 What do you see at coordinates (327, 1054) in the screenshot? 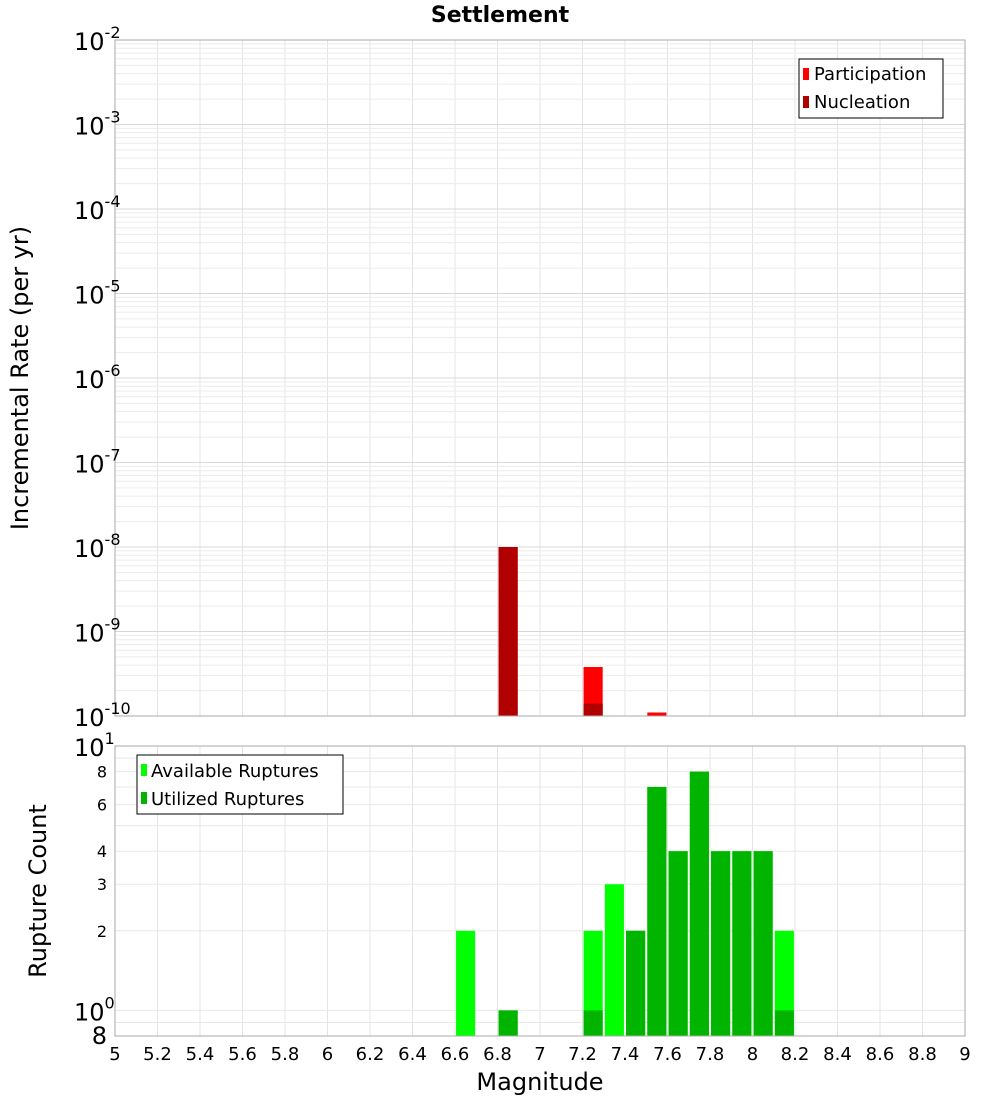
I see `x-tick-label: 6` at bounding box center [327, 1054].